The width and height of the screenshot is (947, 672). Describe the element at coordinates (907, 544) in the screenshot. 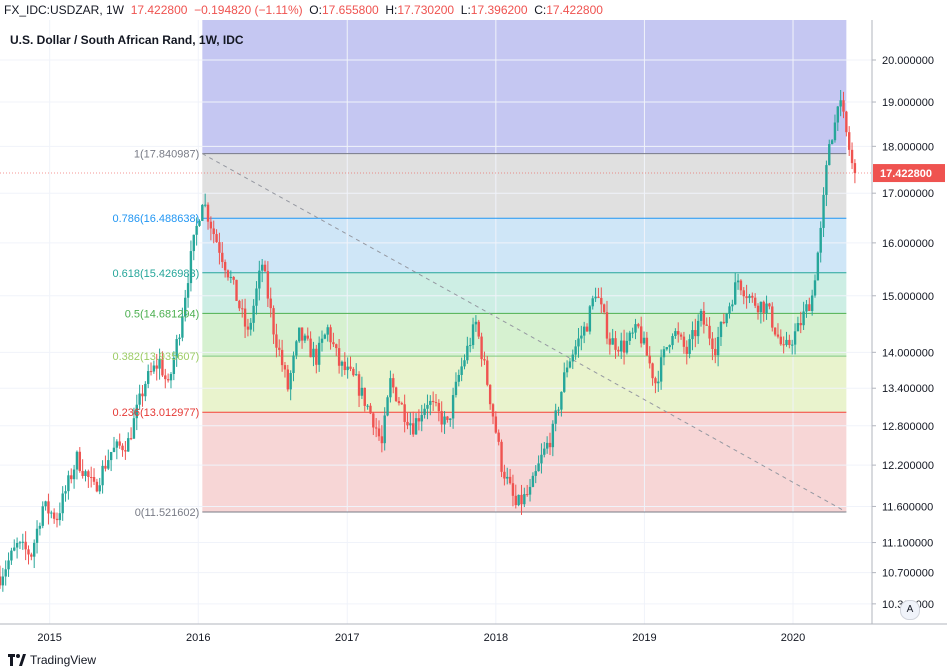

I see `y-tick-label: 11.100000` at that location.